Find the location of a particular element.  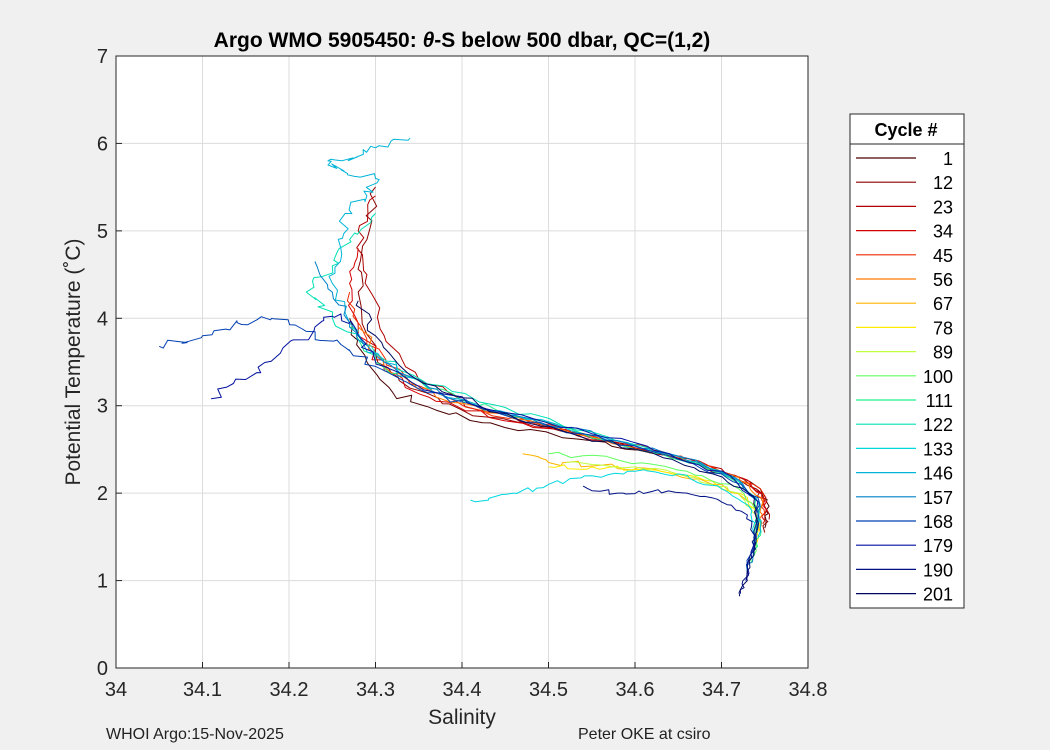

footer-source: WHOI Argo:15-Nov-2025 is located at coordinates (195, 734).